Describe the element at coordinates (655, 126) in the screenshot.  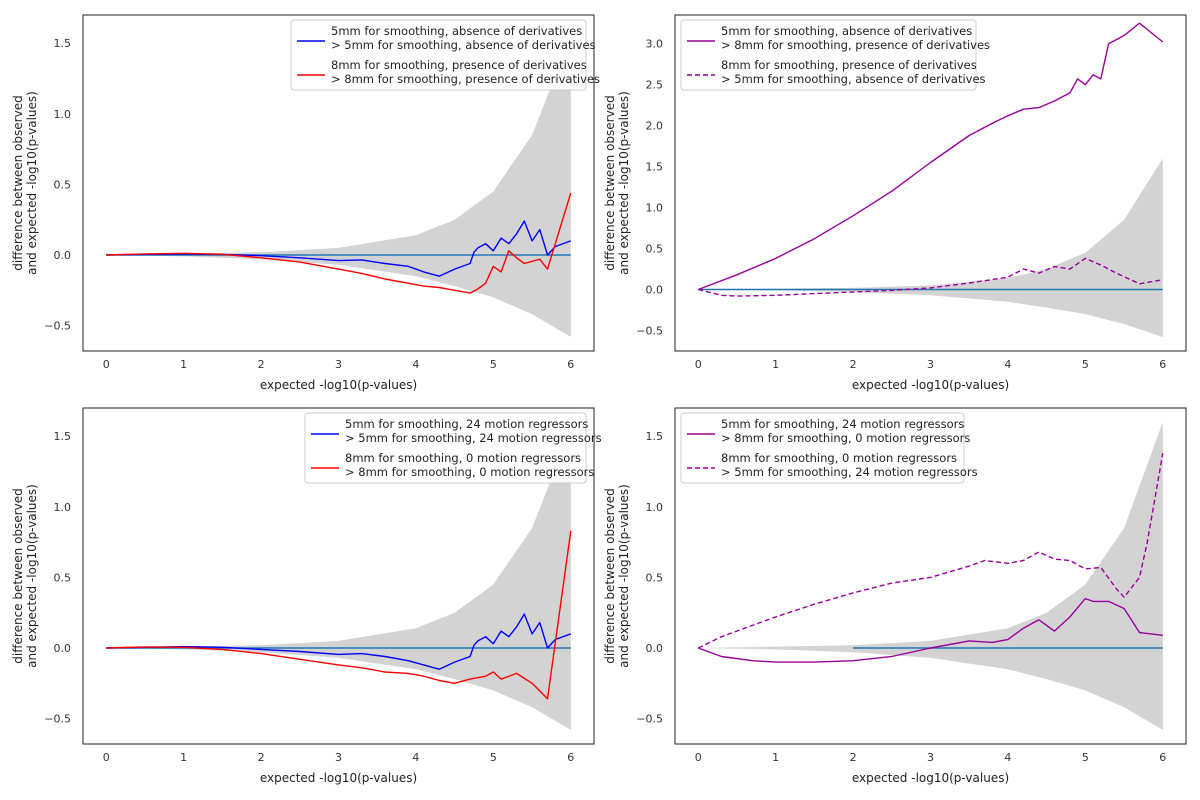
I see `y-tick-label: 2.0` at that location.